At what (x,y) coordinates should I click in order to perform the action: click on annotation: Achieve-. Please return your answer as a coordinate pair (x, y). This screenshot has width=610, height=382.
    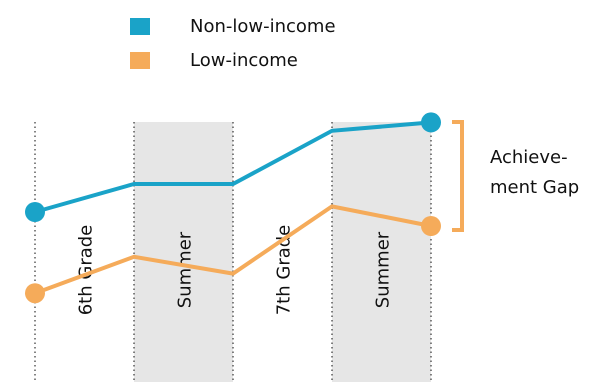
    Looking at the image, I should click on (529, 157).